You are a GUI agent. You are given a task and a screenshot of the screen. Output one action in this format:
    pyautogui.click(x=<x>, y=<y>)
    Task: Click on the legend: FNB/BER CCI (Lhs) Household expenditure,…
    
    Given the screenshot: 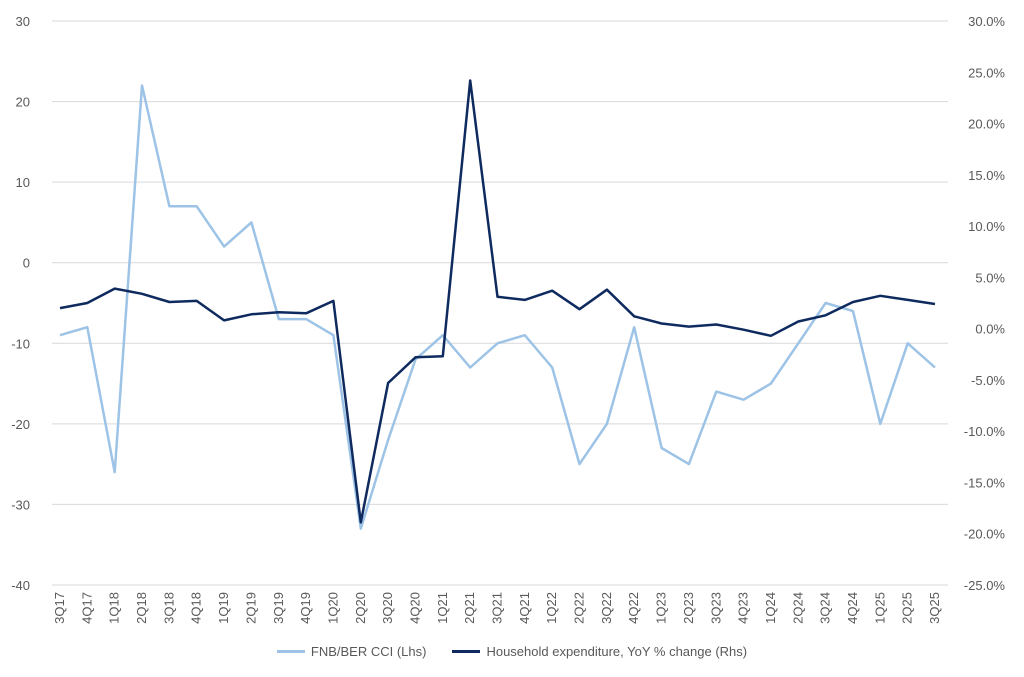 What is the action you would take?
    pyautogui.click(x=512, y=651)
    